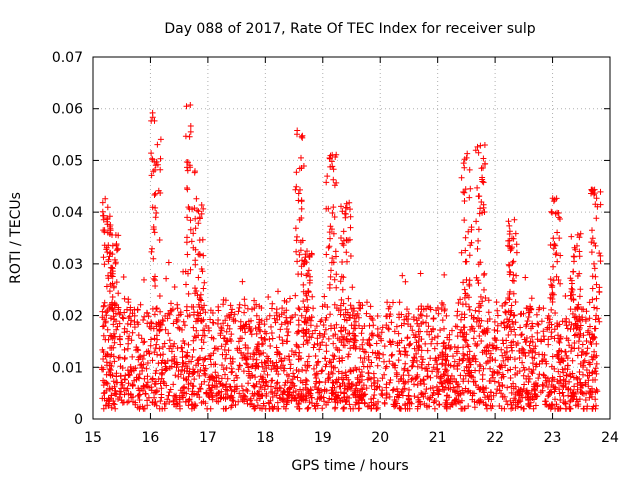  I want to click on y-tick-label: 0.02, so click(67, 317).